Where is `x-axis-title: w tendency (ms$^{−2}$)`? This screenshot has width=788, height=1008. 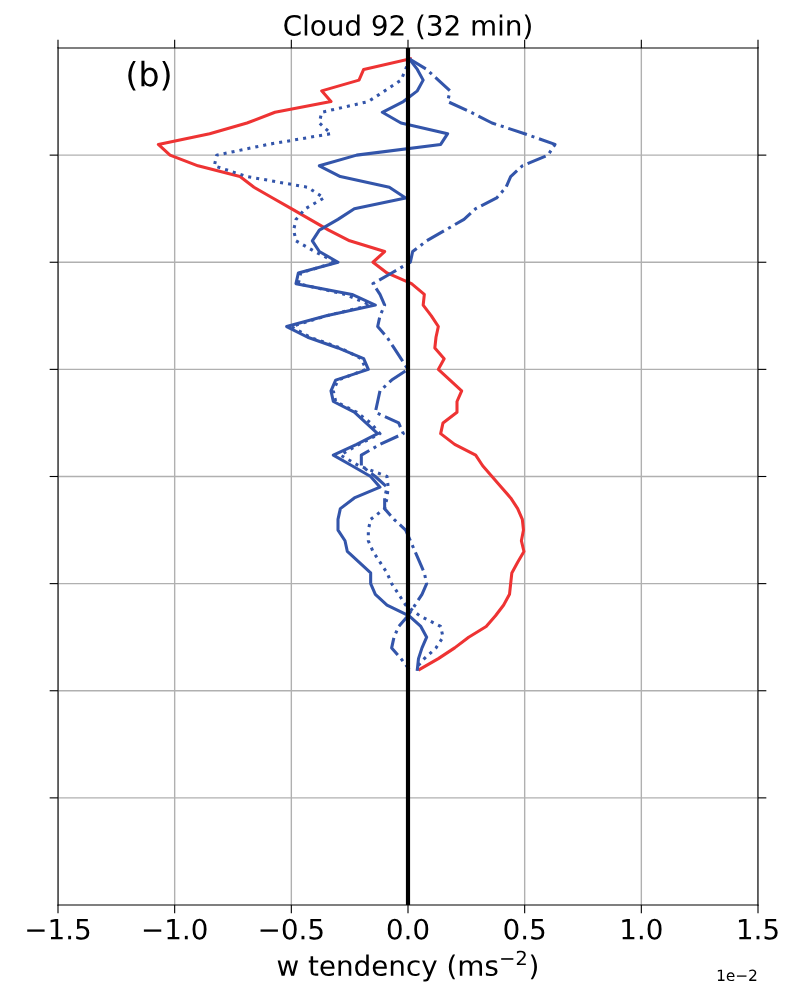
x-axis-title: w tendency (ms$^{−2}$) is located at coordinates (407, 966).